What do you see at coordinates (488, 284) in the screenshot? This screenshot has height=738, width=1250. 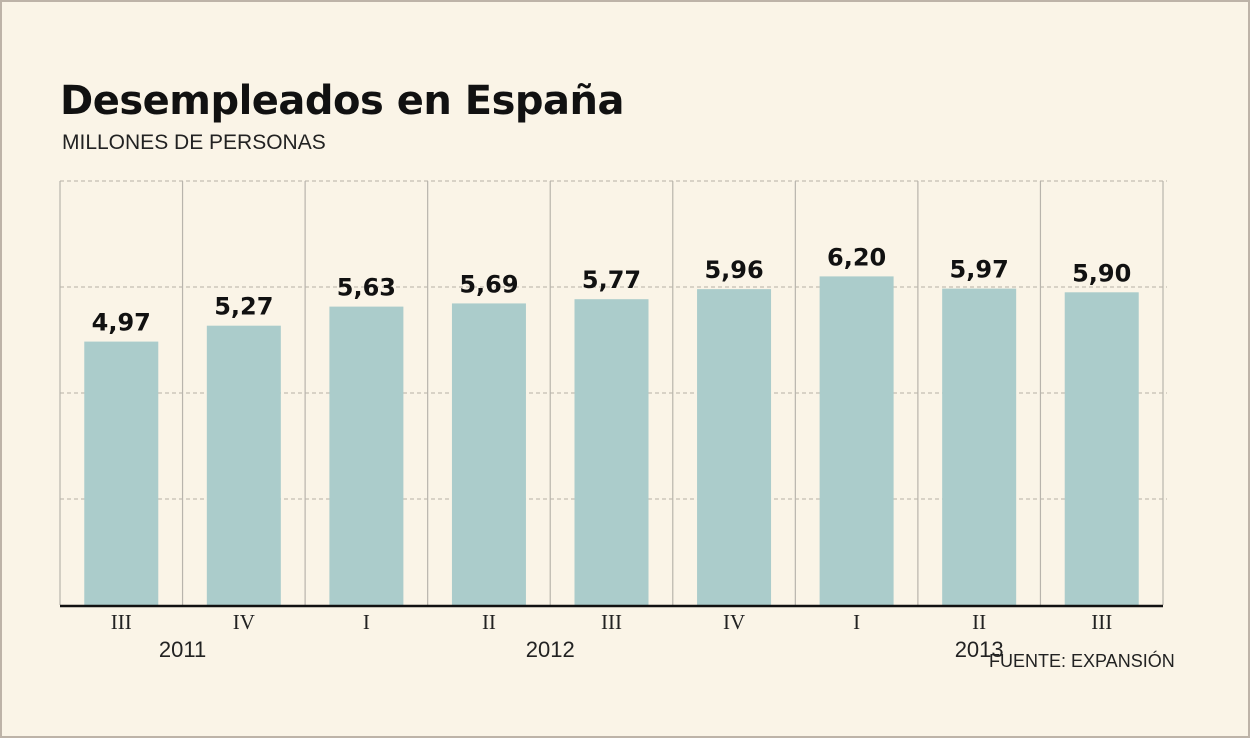 I see `bar-value-label: 5,69` at bounding box center [488, 284].